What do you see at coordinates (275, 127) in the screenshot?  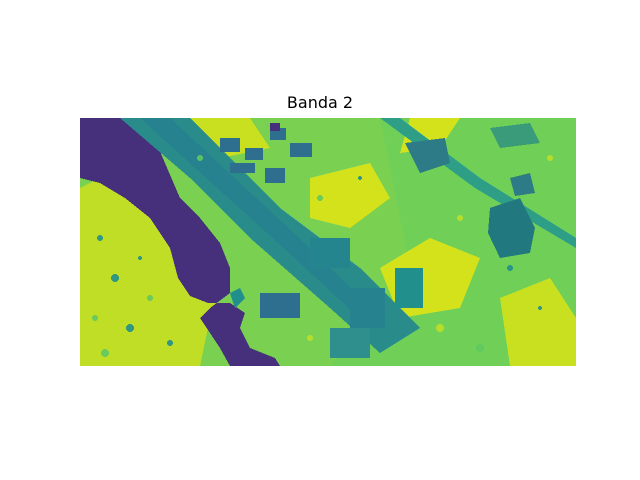 I see `dark-patch-small` at bounding box center [275, 127].